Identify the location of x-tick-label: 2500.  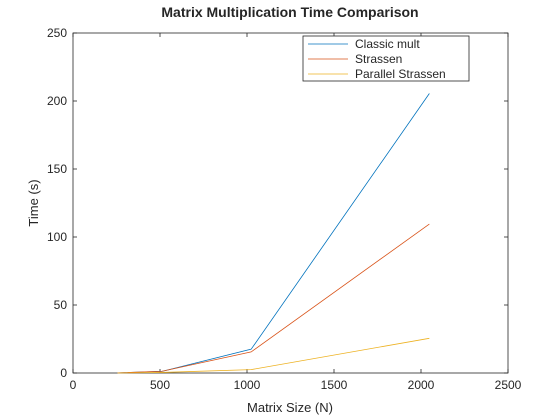
(508, 385).